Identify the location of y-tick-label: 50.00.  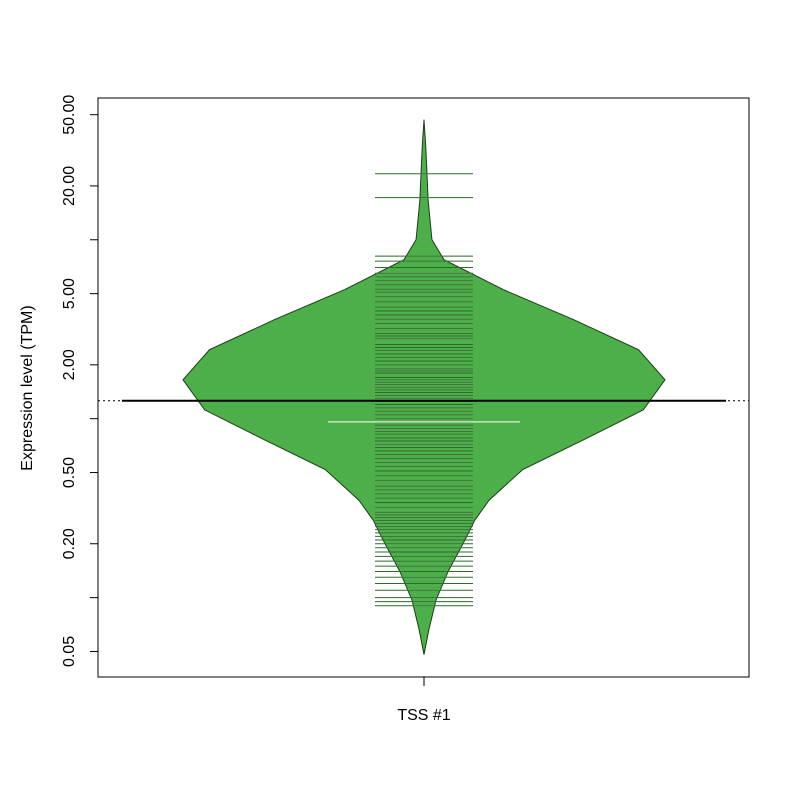
(69, 115).